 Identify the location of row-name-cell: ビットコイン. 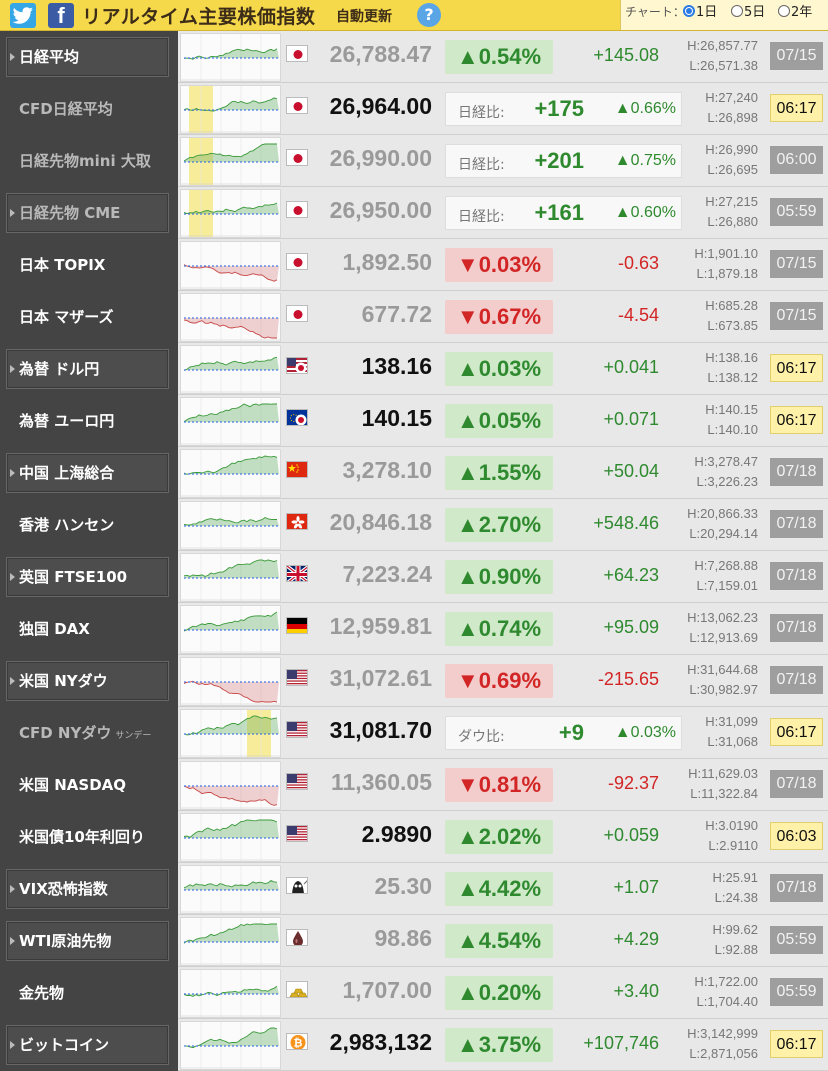
(89, 1045).